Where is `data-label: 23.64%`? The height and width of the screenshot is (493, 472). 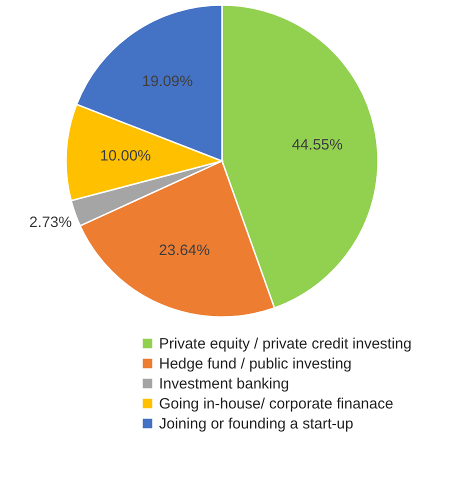 data-label: 23.64% is located at coordinates (184, 251).